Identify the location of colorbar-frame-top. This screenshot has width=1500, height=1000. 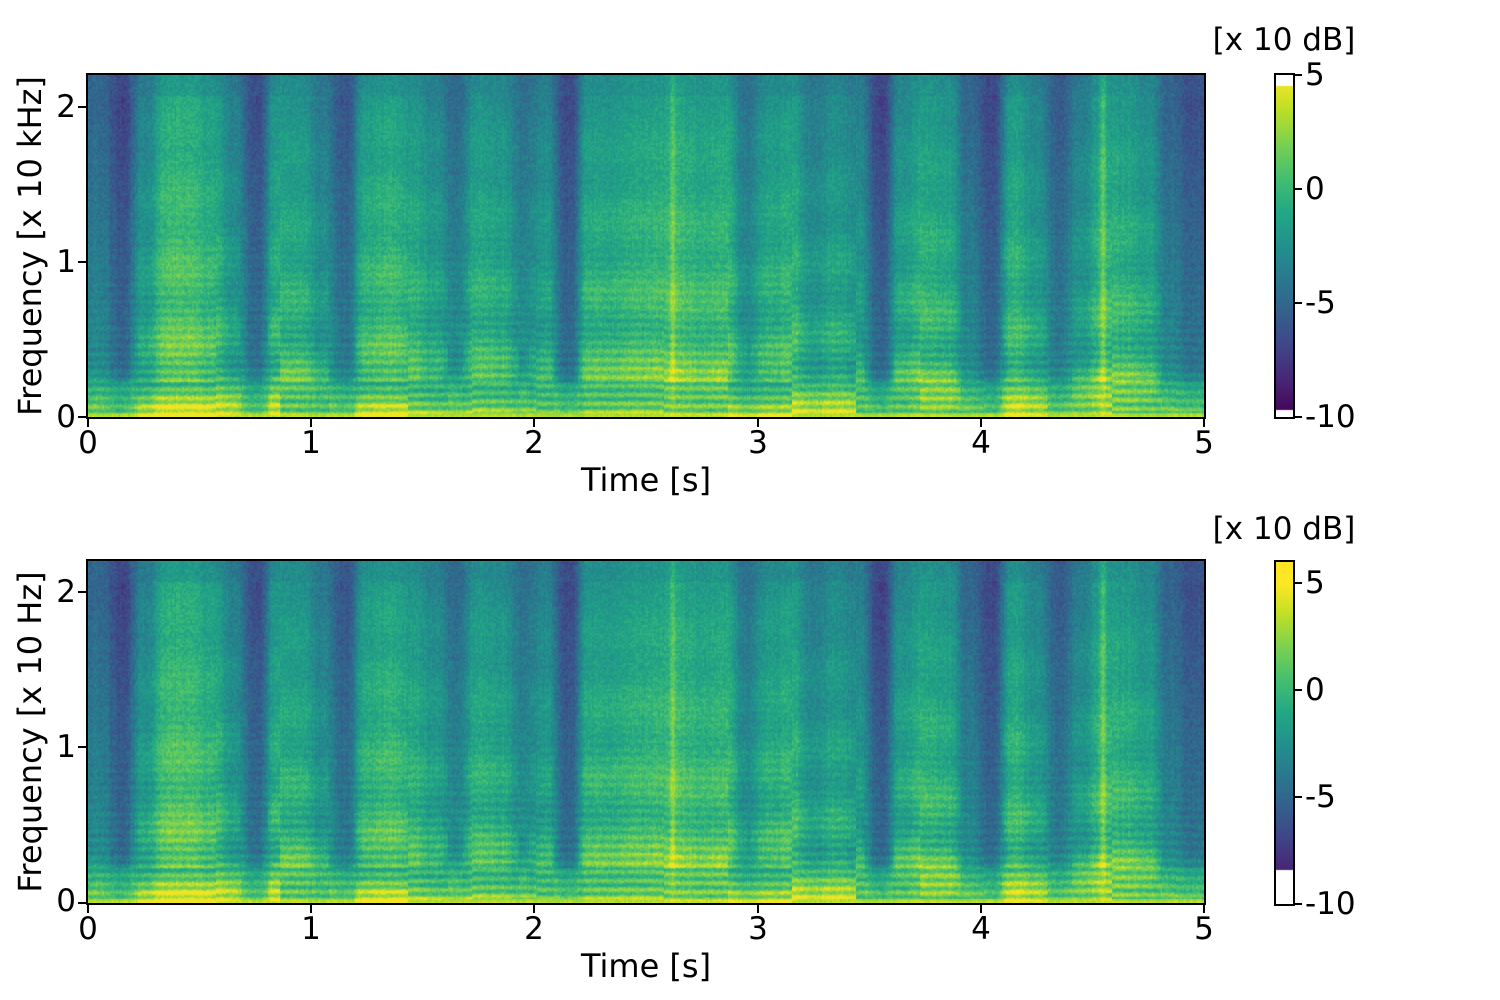
(1284, 246).